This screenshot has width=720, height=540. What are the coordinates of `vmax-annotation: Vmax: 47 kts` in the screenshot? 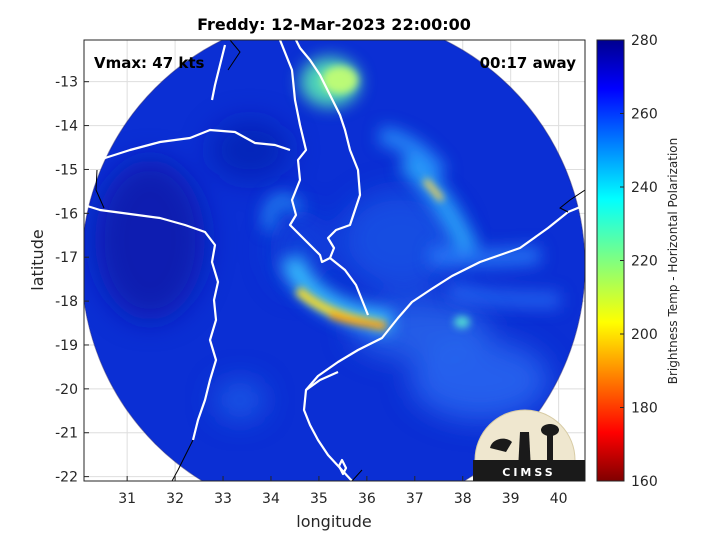 It's located at (149, 63).